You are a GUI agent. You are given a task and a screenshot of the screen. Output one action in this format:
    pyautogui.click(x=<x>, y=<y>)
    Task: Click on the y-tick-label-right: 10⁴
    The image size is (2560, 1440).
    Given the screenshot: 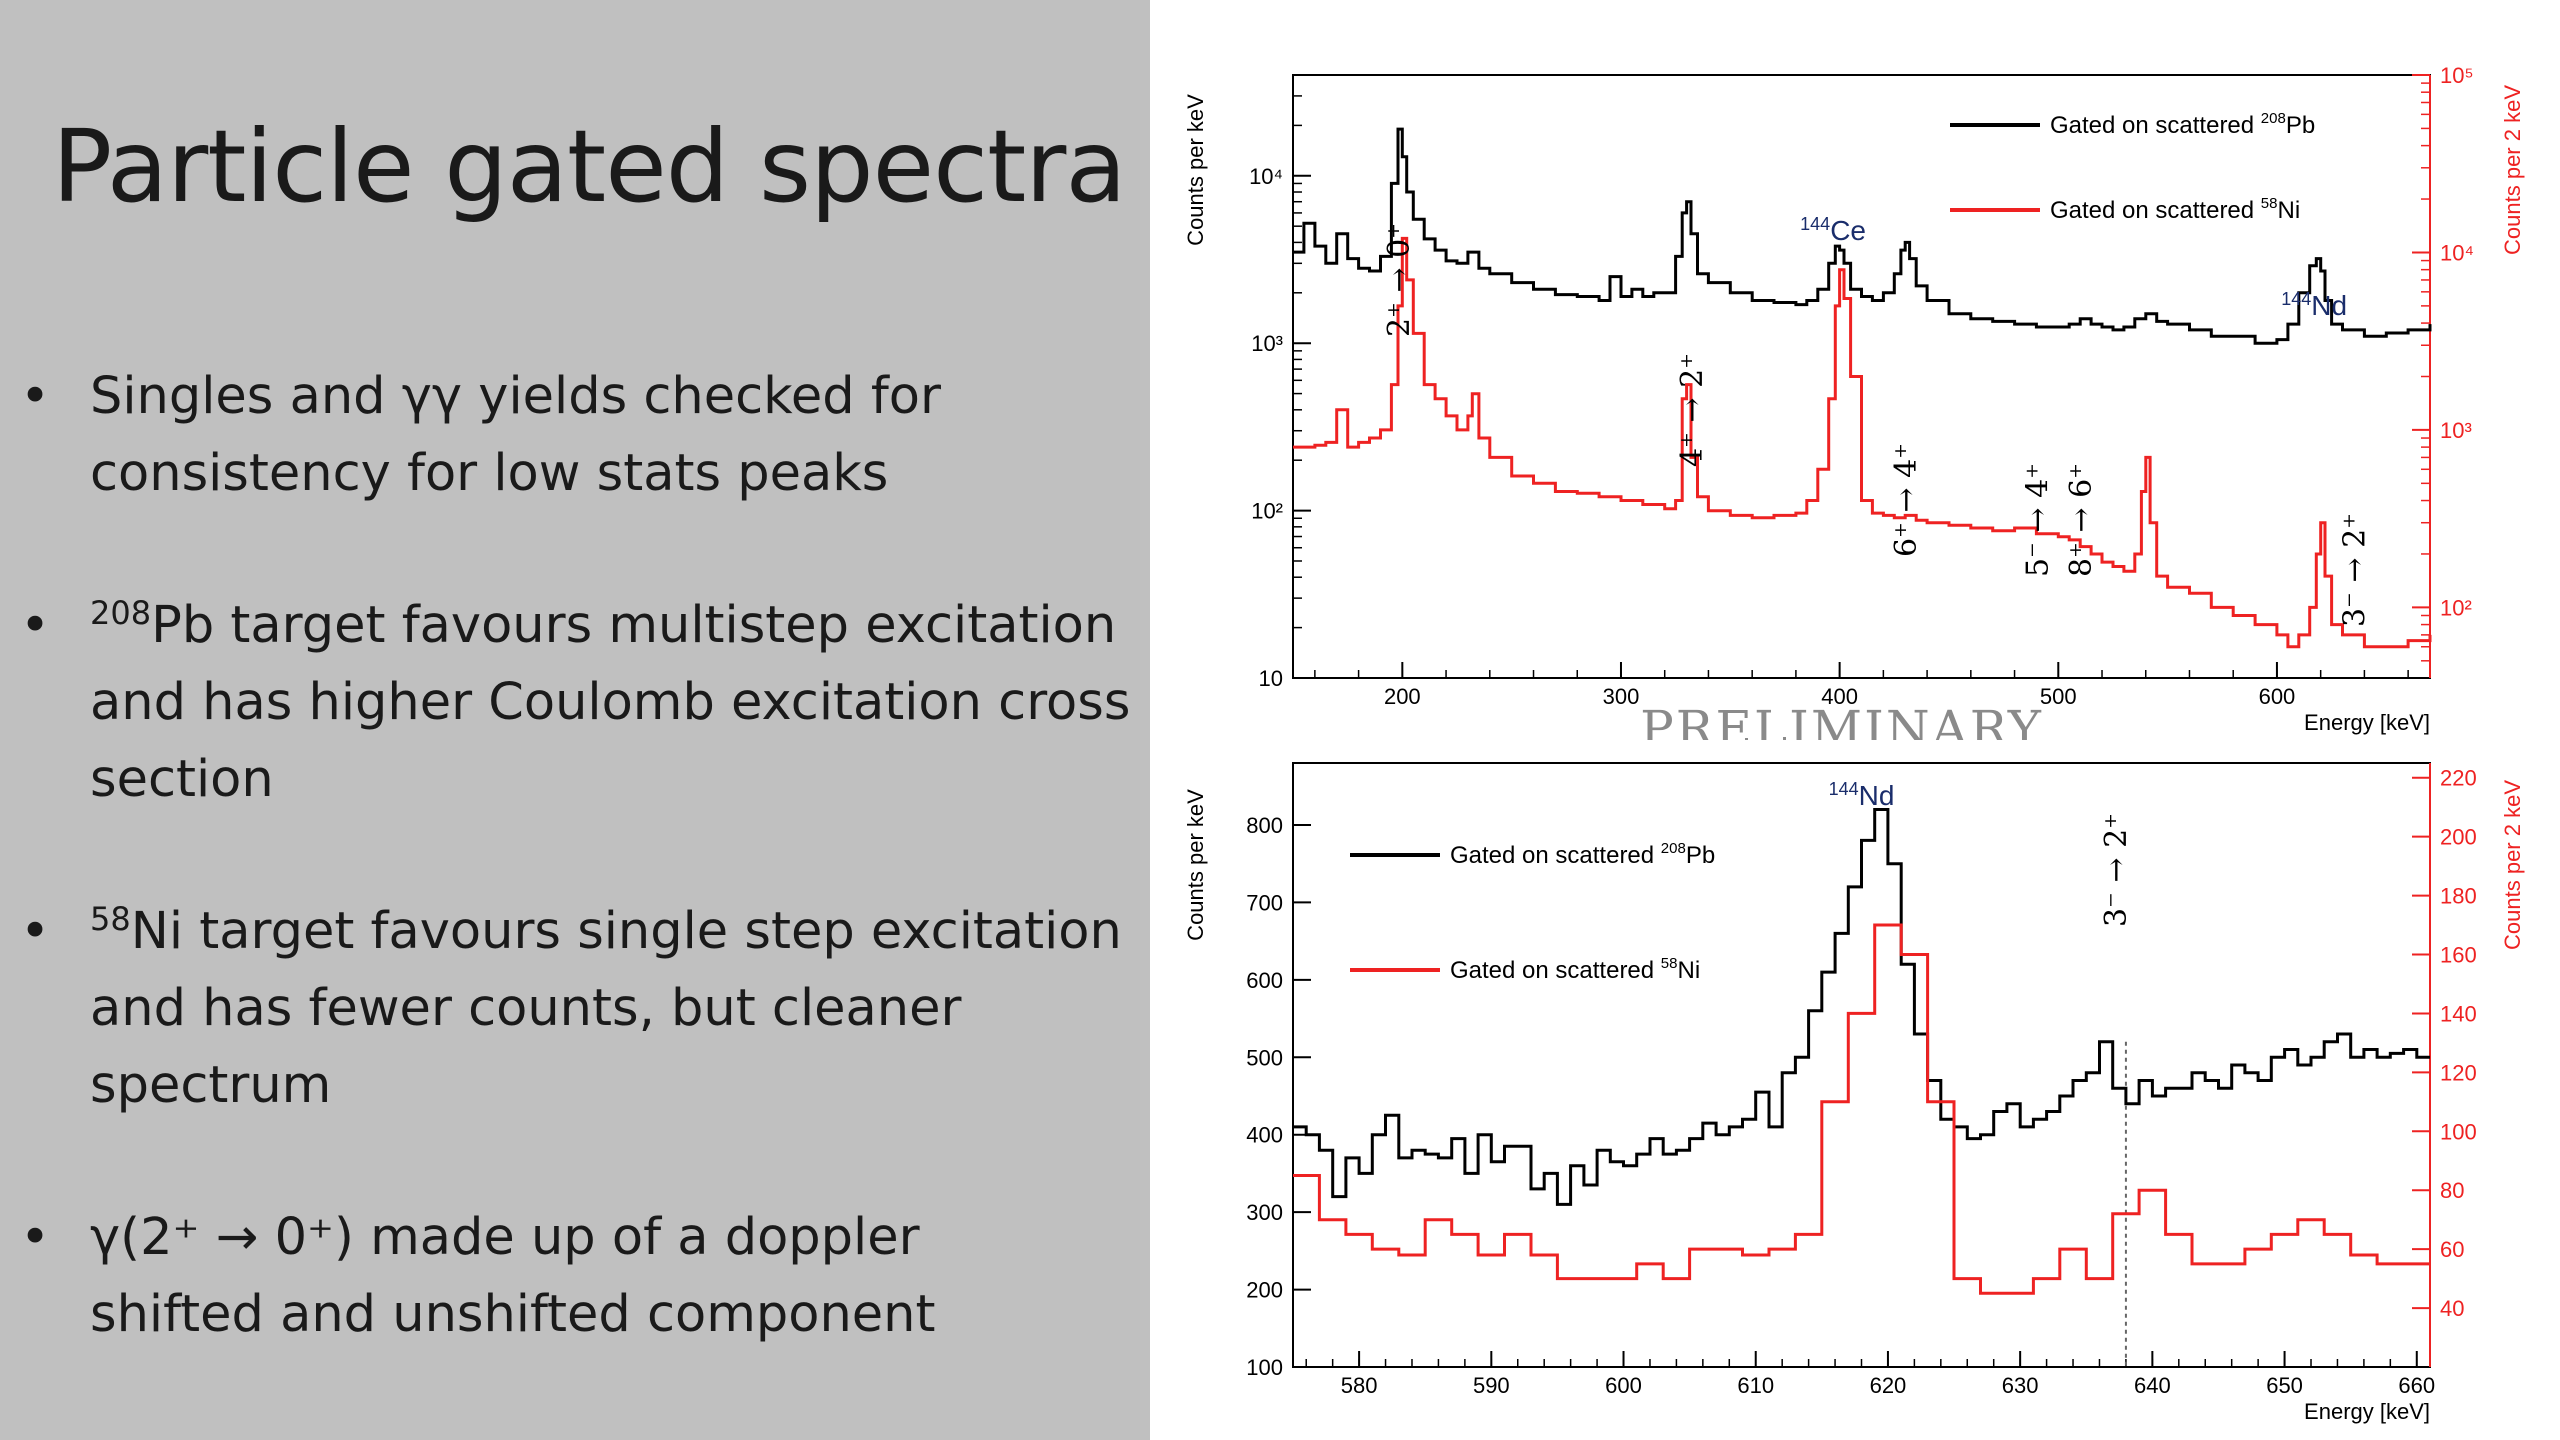 What is the action you would take?
    pyautogui.click(x=2457, y=252)
    